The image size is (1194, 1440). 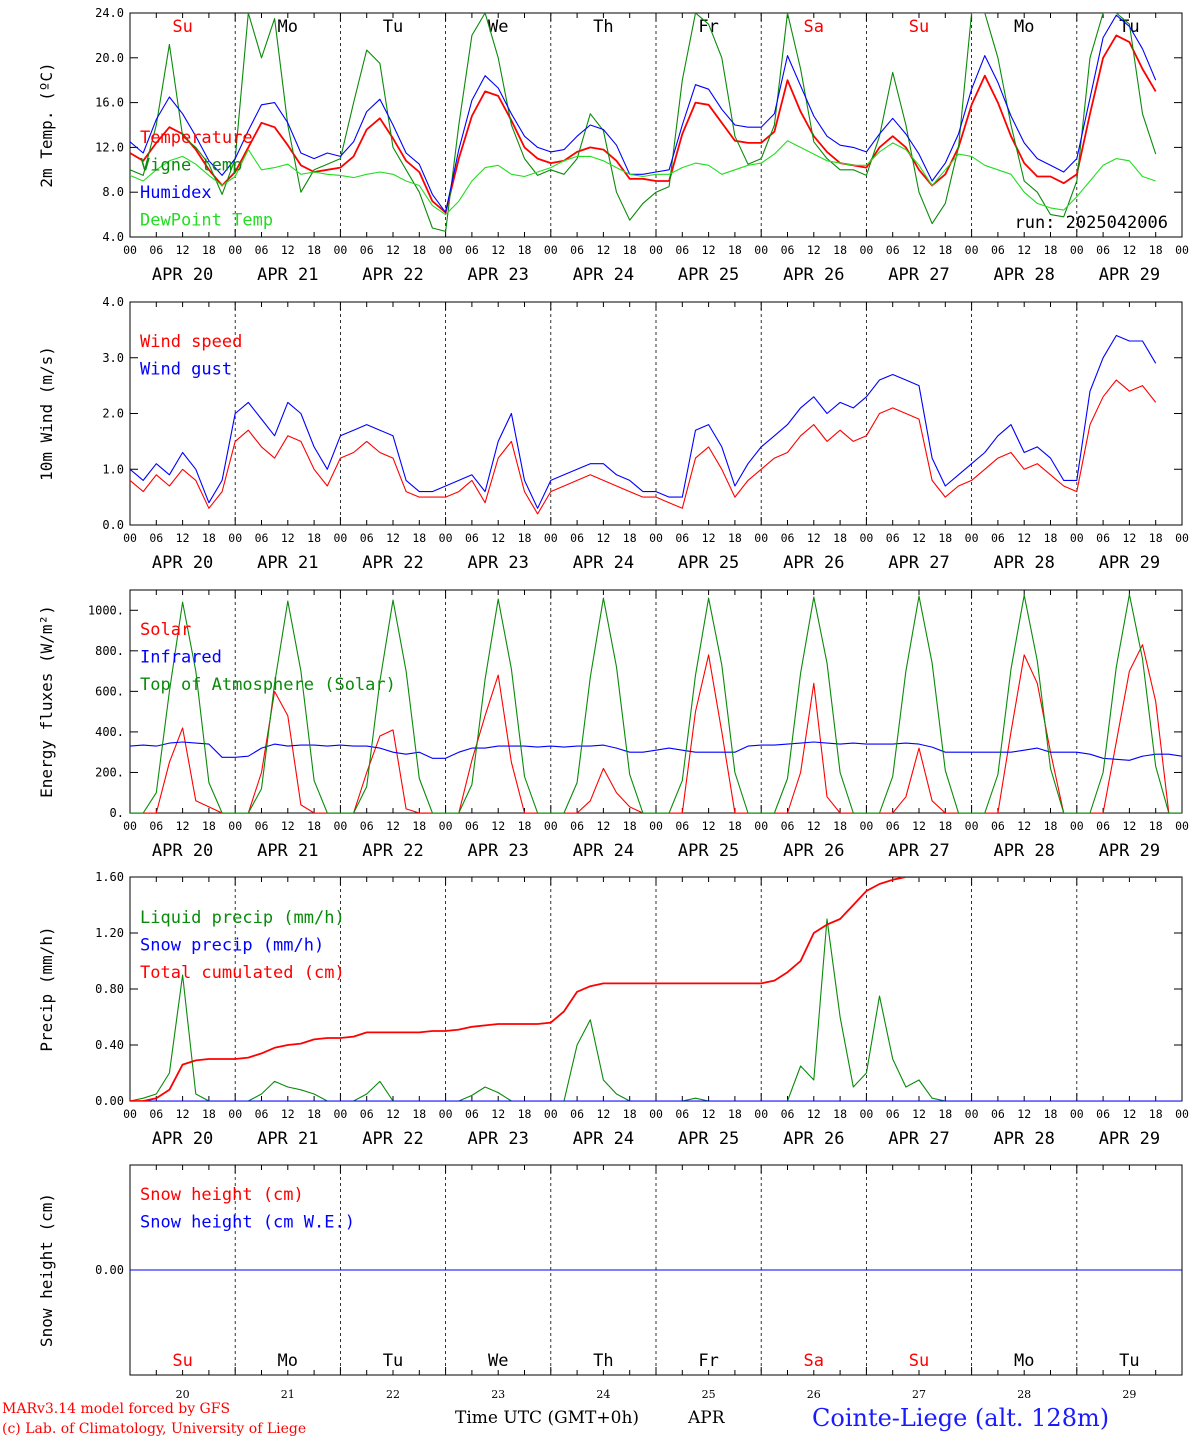 What do you see at coordinates (1129, 563) in the screenshot?
I see `date-label: APR 29` at bounding box center [1129, 563].